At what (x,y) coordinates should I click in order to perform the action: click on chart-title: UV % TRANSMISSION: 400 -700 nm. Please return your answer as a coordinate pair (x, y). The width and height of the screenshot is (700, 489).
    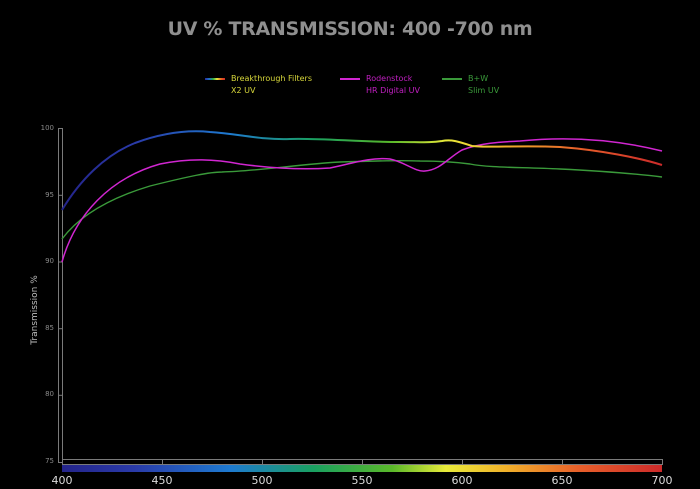
    Looking at the image, I should click on (350, 29).